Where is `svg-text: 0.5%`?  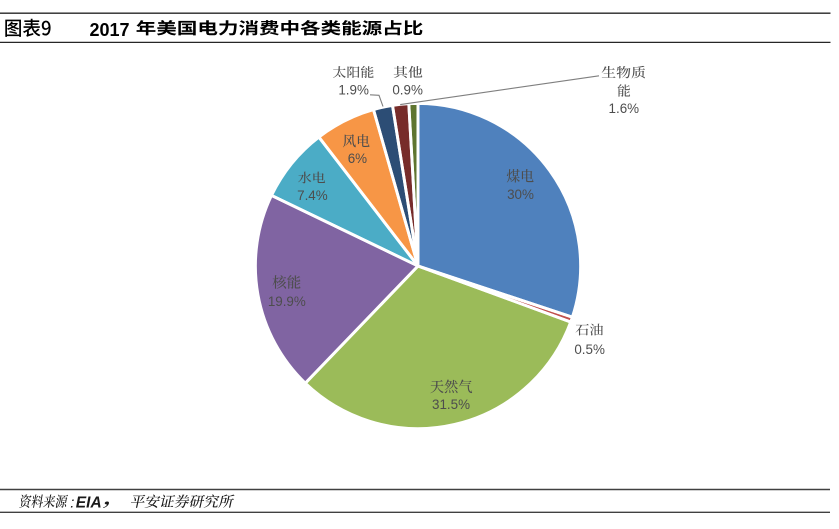
svg-text: 0.5% is located at coordinates (589, 349).